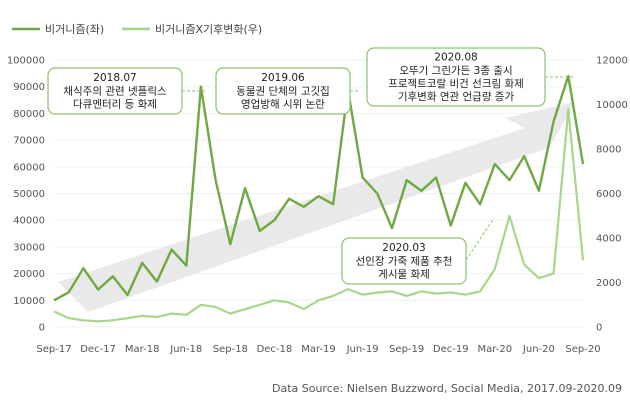 This screenshot has height=407, width=630. Describe the element at coordinates (142, 349) in the screenshot. I see `x-tick-label: Mar-18` at that location.